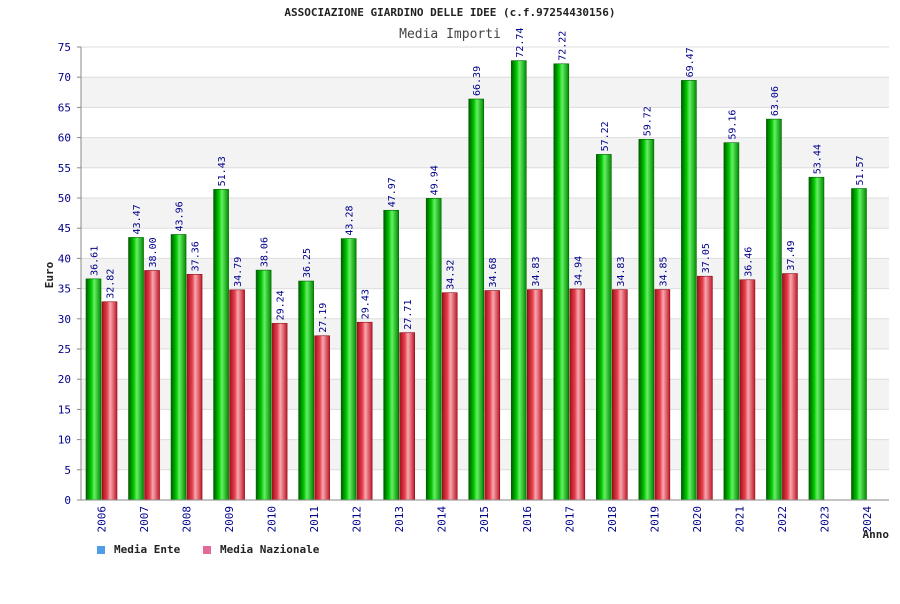 The height and width of the screenshot is (604, 900). Describe the element at coordinates (307, 263) in the screenshot. I see `data-label: 36.25` at that location.